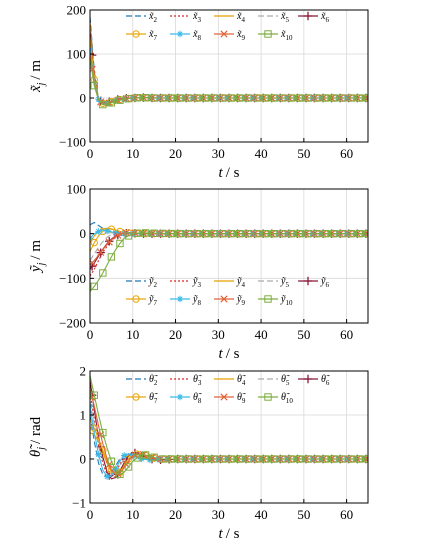 This screenshot has width=421, height=548. I want to click on legend-label: θ̃5, so click(285, 380).